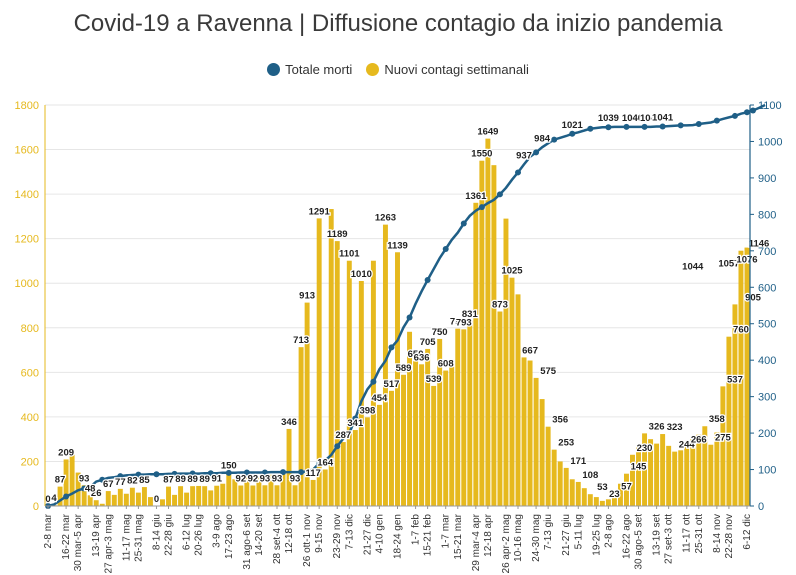 The image size is (796, 575). What do you see at coordinates (397, 245) in the screenshot?
I see `data-label: 1139` at bounding box center [397, 245].